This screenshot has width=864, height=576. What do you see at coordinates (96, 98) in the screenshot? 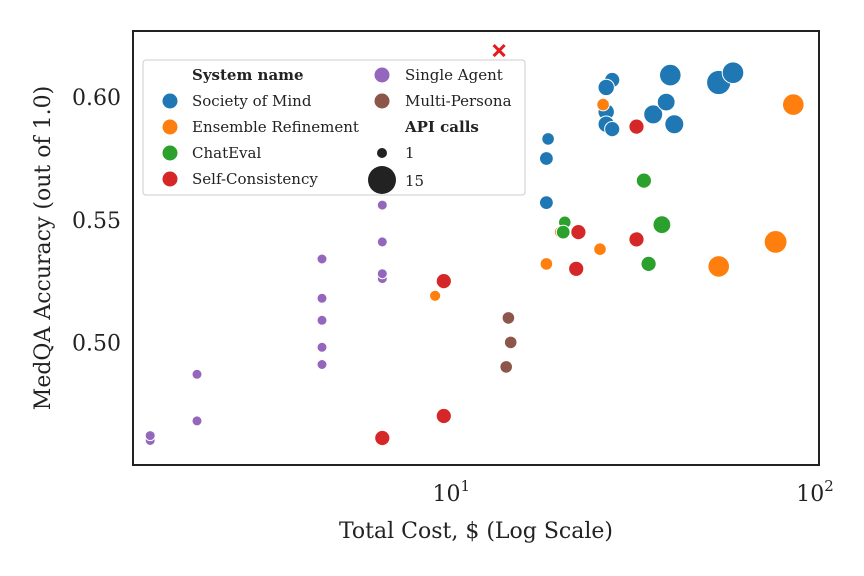
I see `y-tick-label: 0.60` at bounding box center [96, 98].